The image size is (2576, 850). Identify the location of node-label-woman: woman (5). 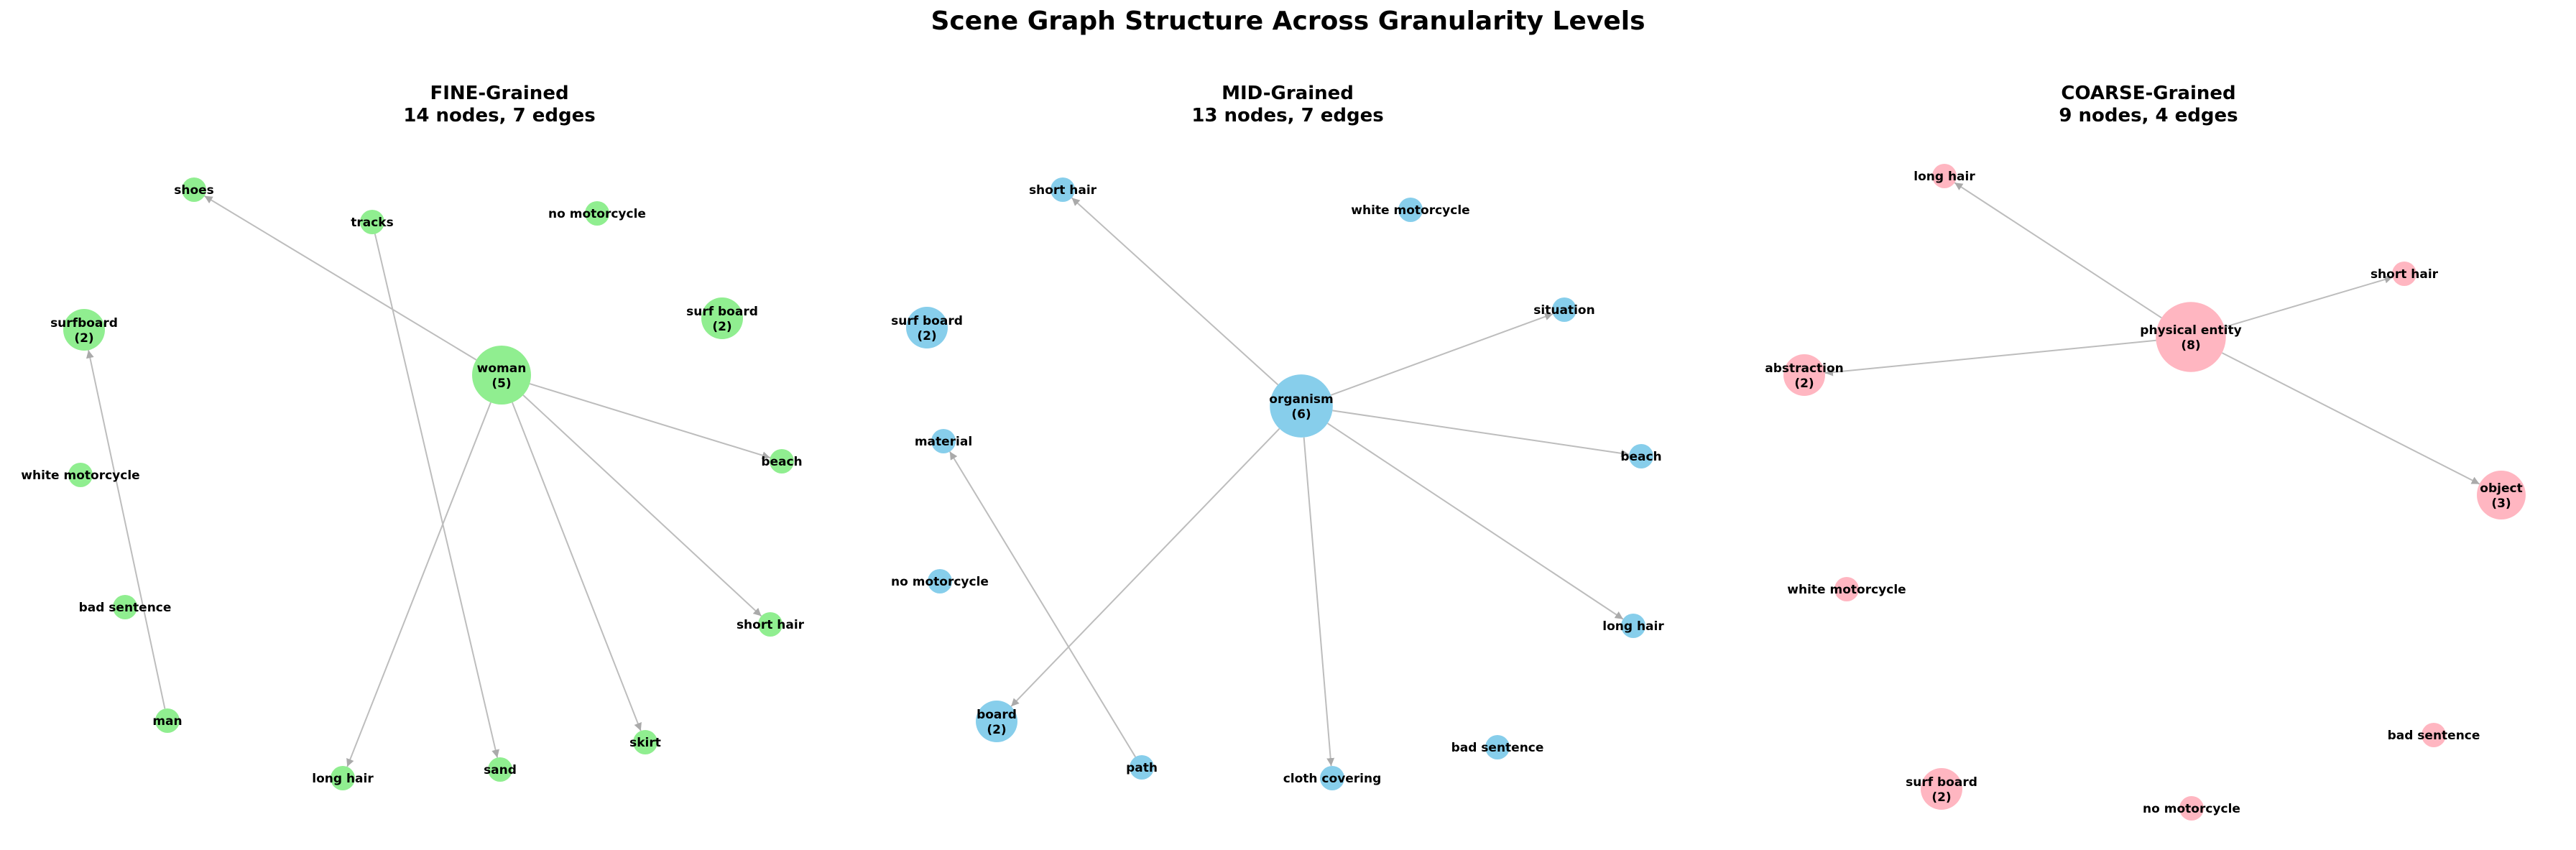
(502, 376).